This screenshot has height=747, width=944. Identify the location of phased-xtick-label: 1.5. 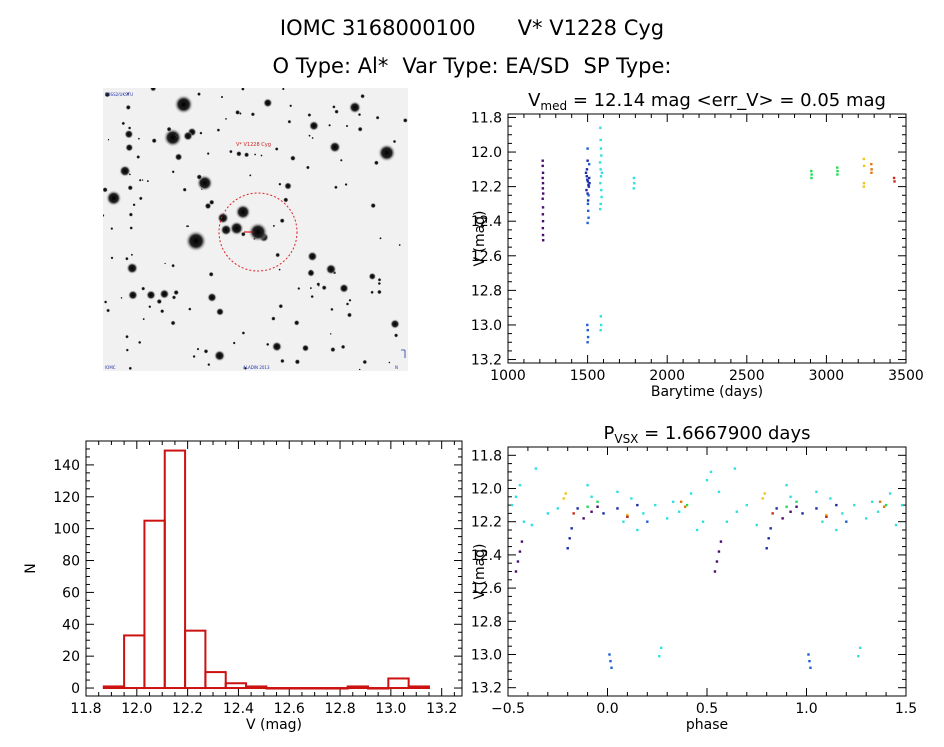
(906, 709).